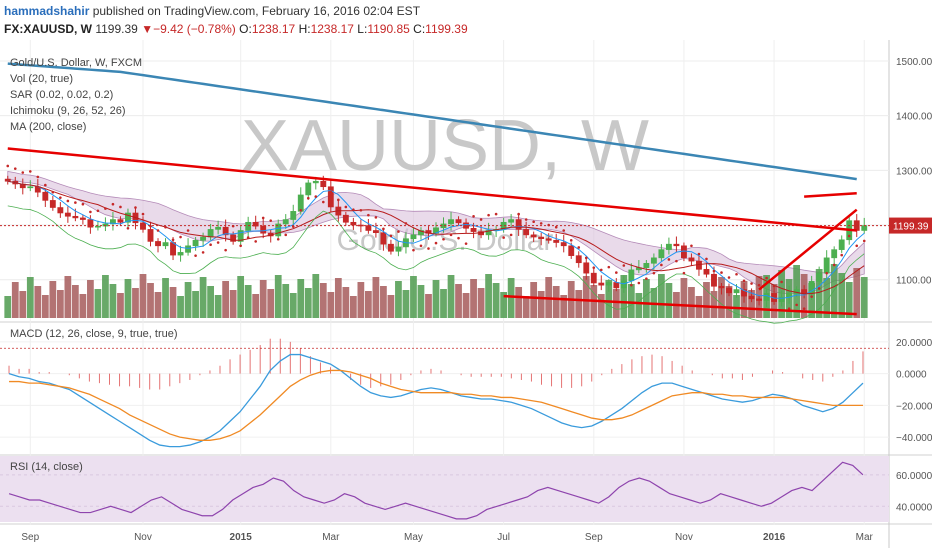 The height and width of the screenshot is (550, 932). Describe the element at coordinates (47, 11) in the screenshot. I see `author-link: hammadshahir` at that location.